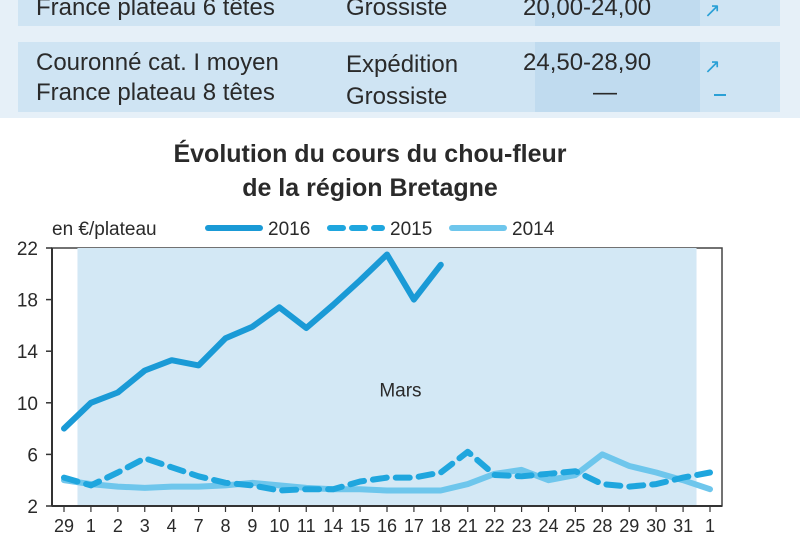 Image resolution: width=800 pixels, height=550 pixels. What do you see at coordinates (370, 188) in the screenshot?
I see `chart-subtitle: de la région Bretagne` at bounding box center [370, 188].